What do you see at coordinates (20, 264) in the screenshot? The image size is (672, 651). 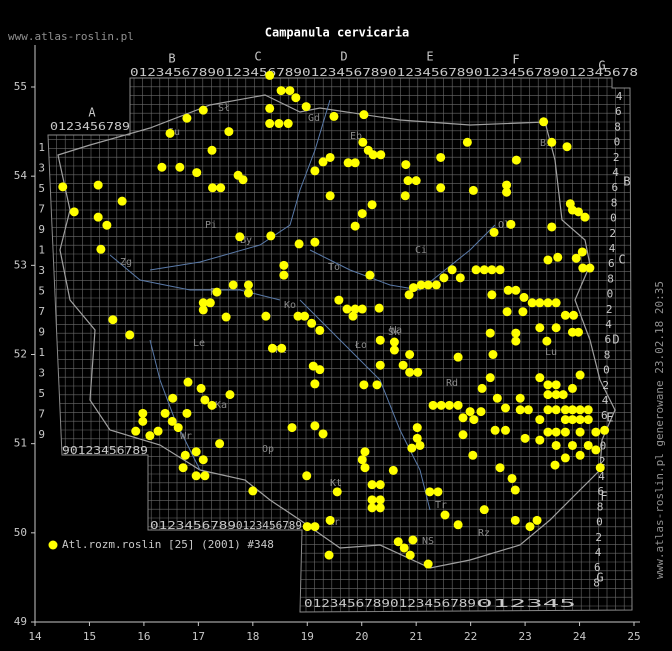 I see `y-tick-label: 53` at bounding box center [20, 264].